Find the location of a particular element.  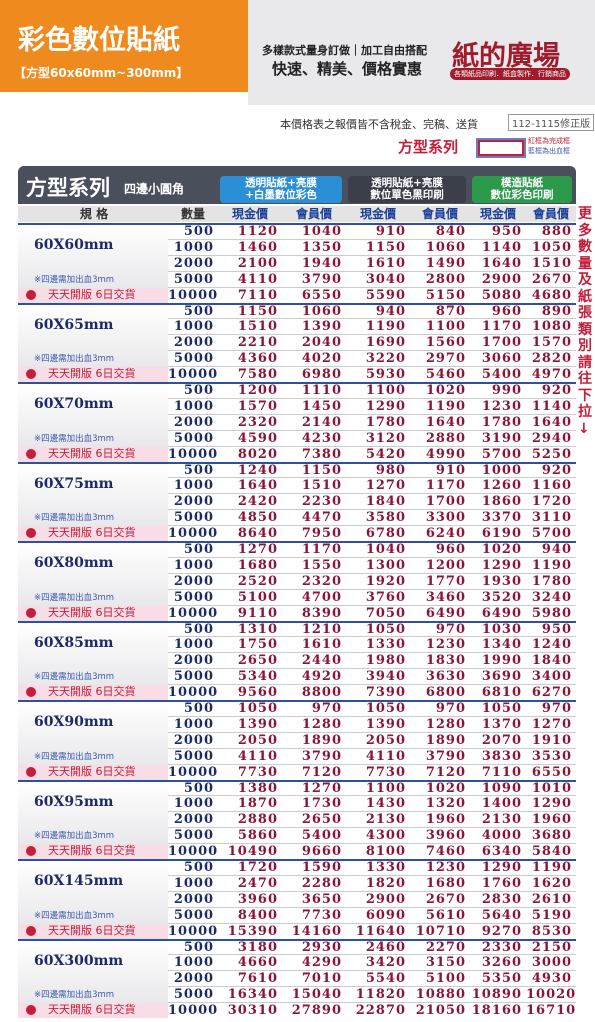

price: 3690 is located at coordinates (501, 677).